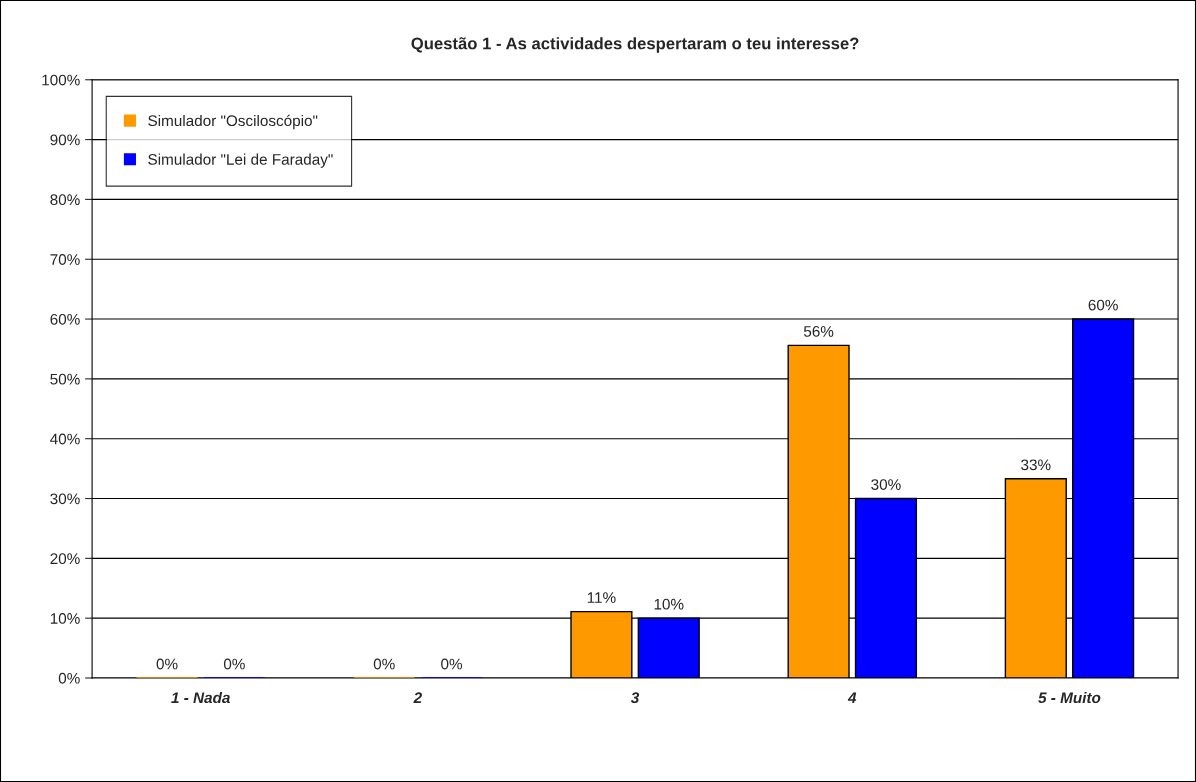  I want to click on y-tick-label: 90%, so click(65, 140).